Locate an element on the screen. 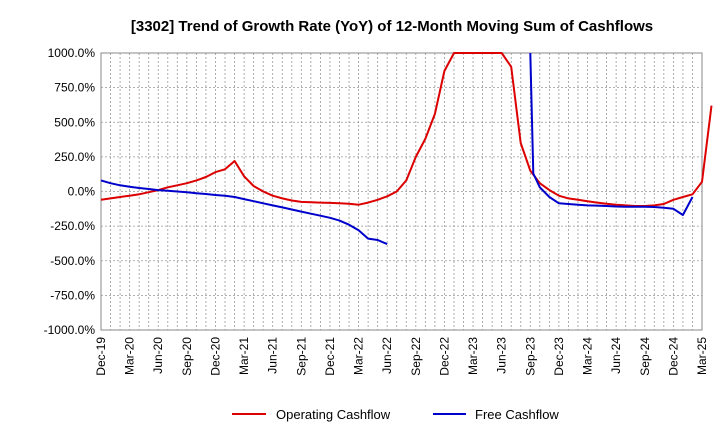  x-tick-label: Mar-21 is located at coordinates (244, 356).